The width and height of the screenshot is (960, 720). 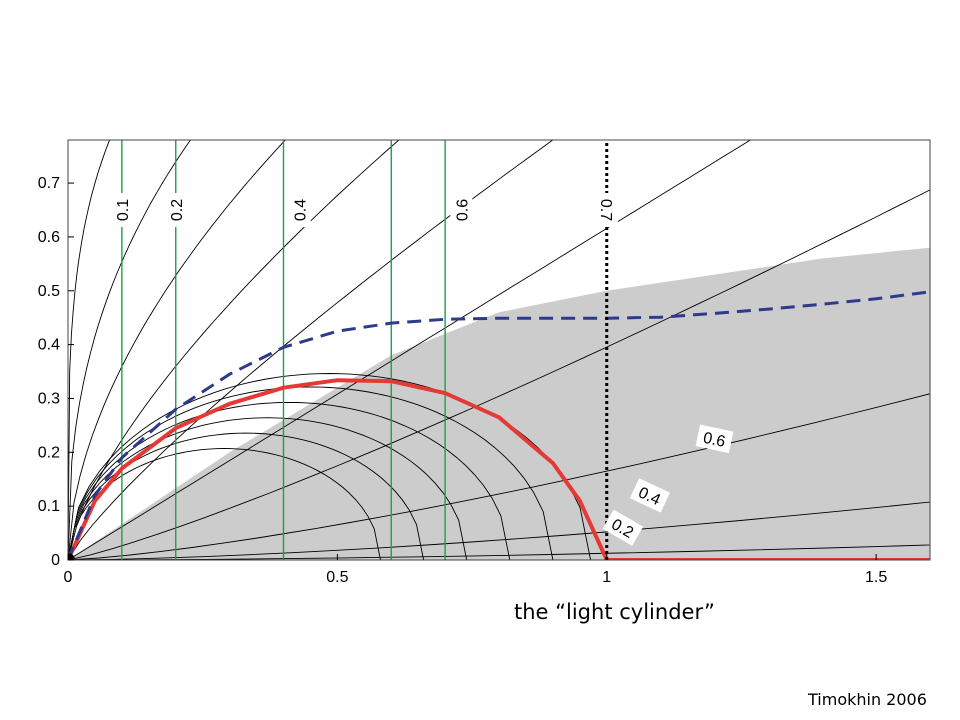 I want to click on credit-text: Timokhin 2006, so click(x=867, y=699).